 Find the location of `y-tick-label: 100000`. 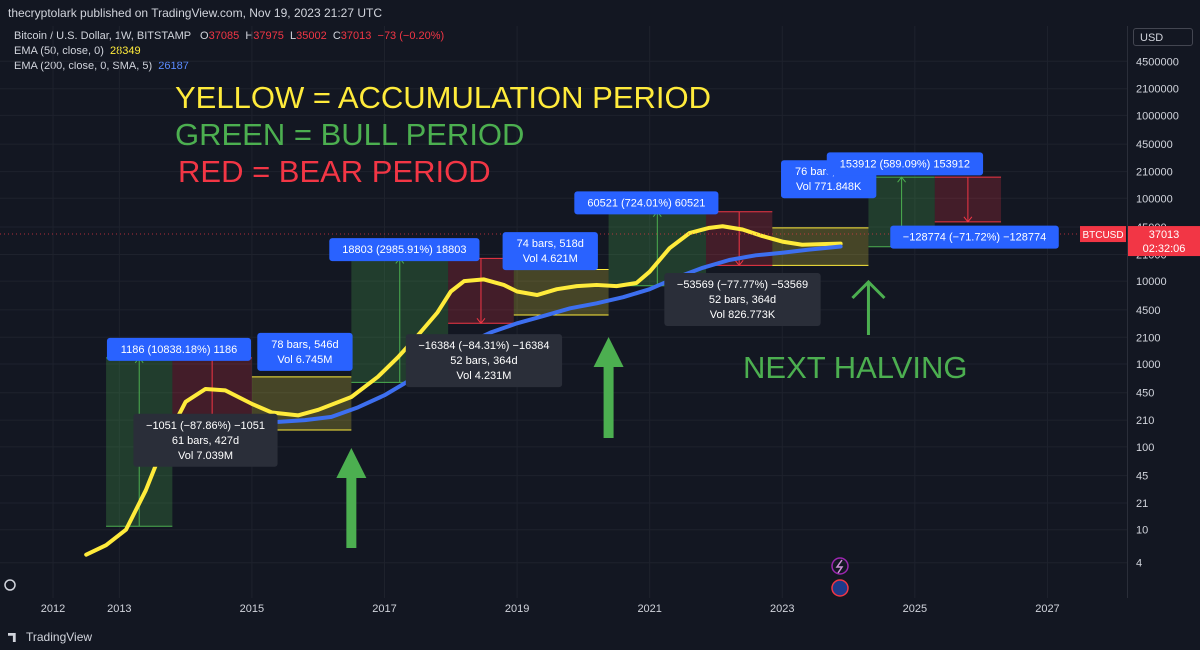

y-tick-label: 100000 is located at coordinates (1154, 199).